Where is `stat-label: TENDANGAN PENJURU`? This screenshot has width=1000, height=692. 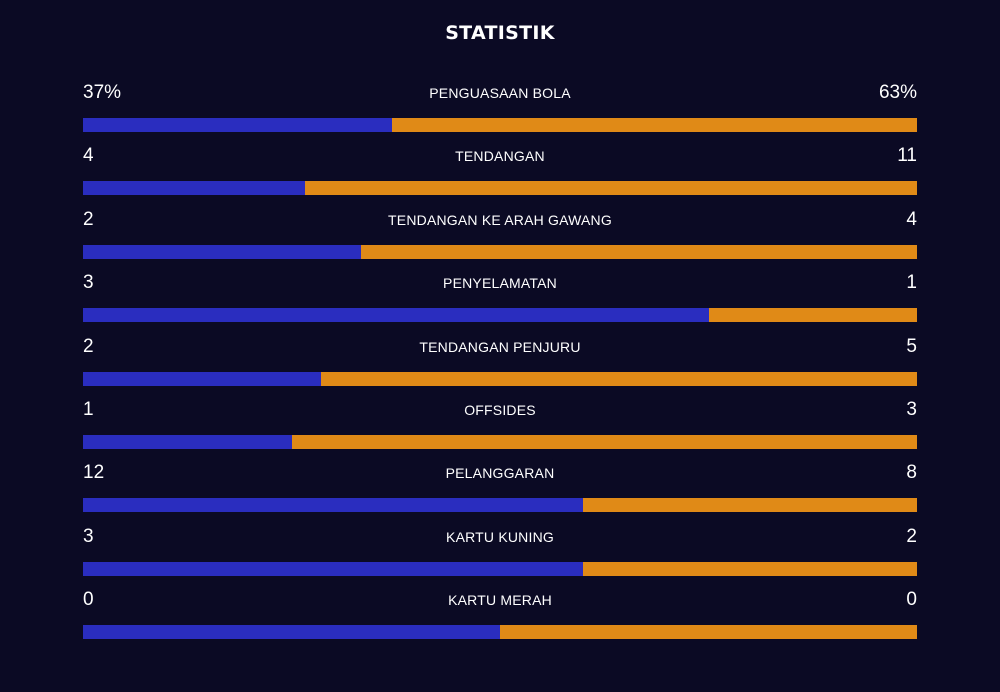
stat-label: TENDANGAN PENJURU is located at coordinates (500, 346).